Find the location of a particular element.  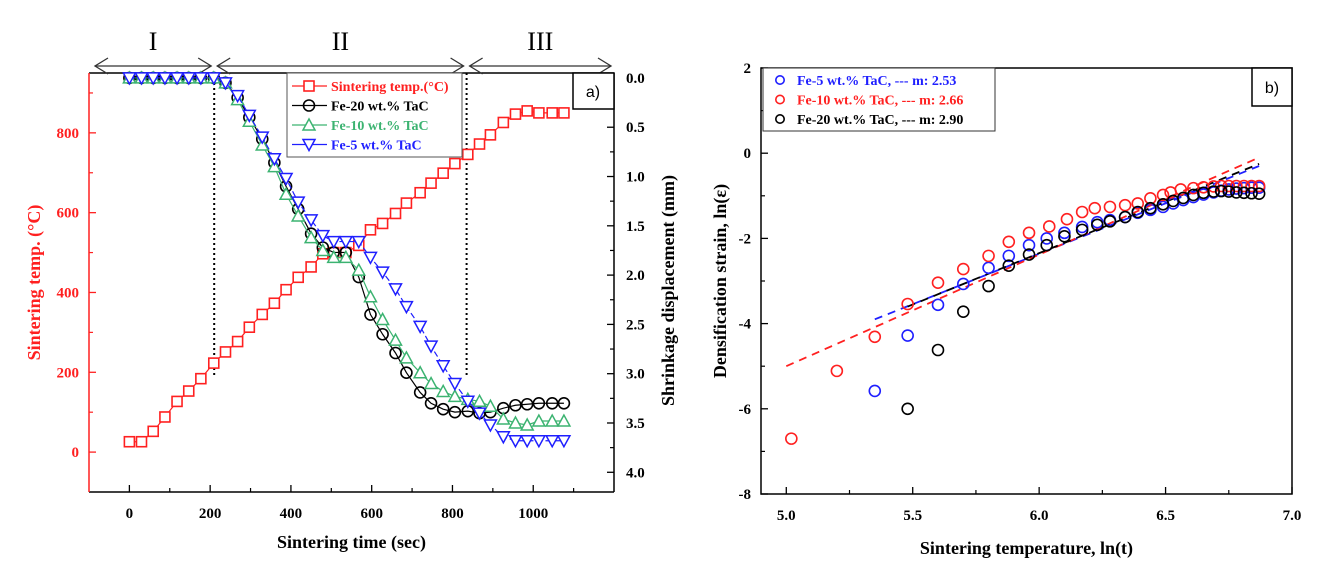

y-right-tick-label: 2.5 is located at coordinates (635, 325).